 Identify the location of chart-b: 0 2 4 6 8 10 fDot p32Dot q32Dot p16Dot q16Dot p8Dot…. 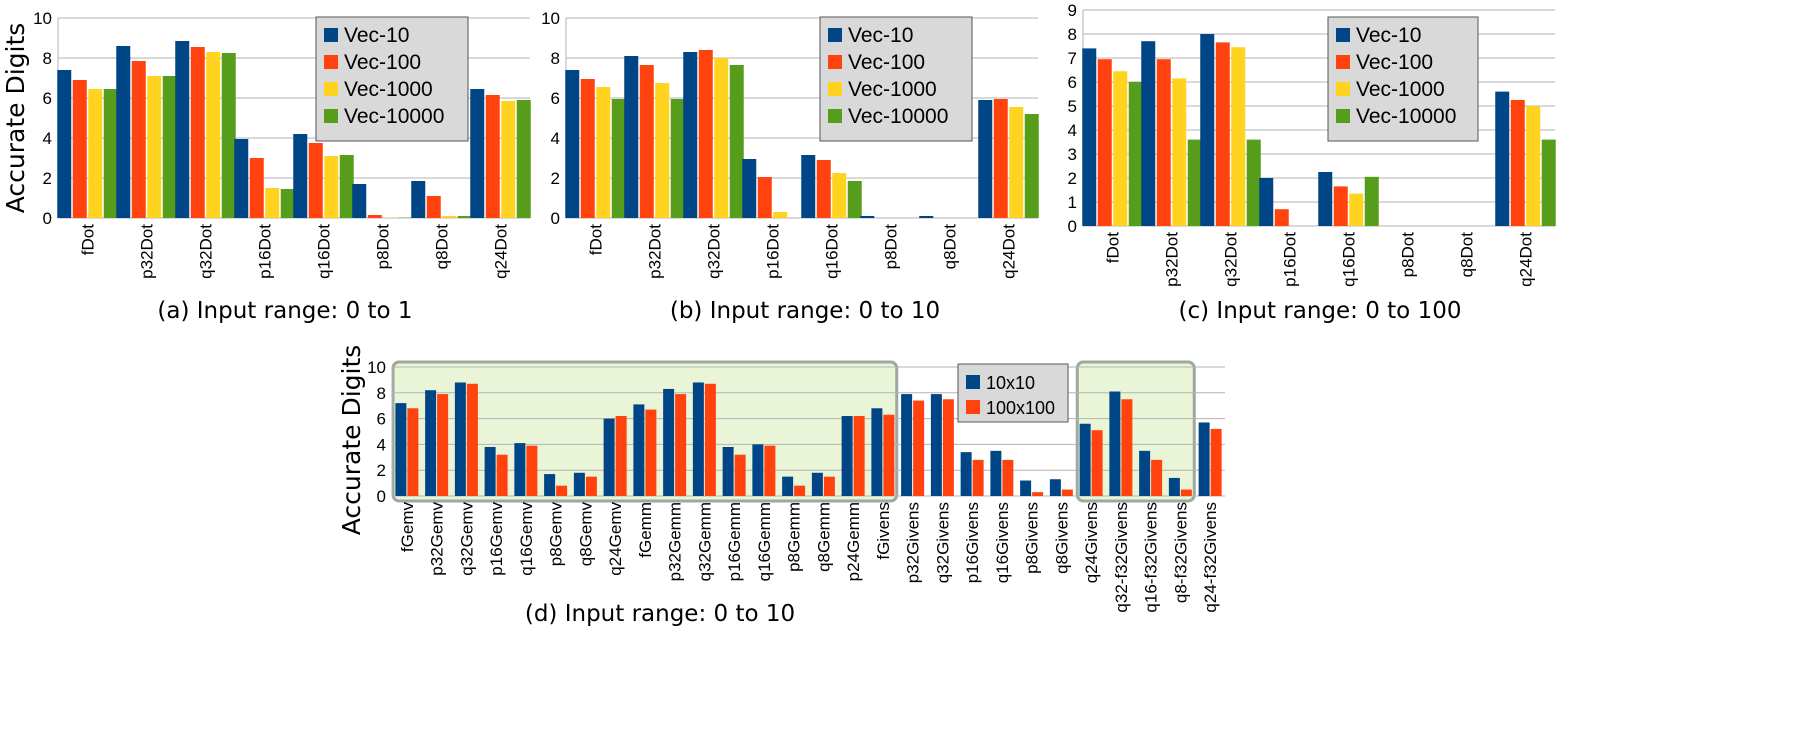
(790, 166).